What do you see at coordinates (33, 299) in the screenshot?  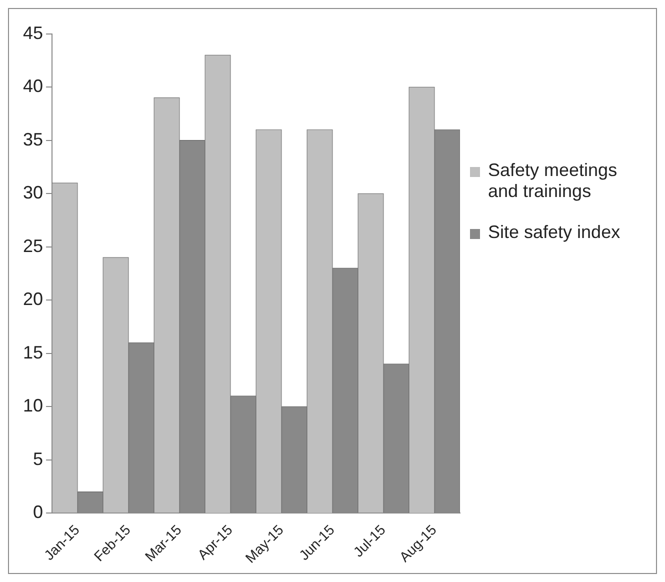 I see `y-tick-label: 20` at bounding box center [33, 299].